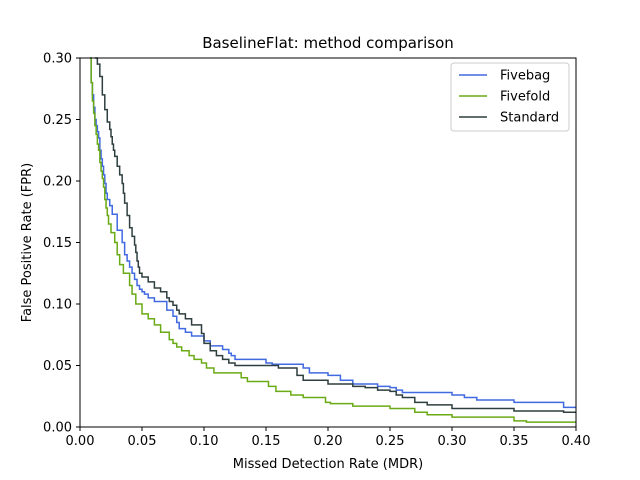  Describe the element at coordinates (57, 243) in the screenshot. I see `y-tick-label: 0.15` at that location.